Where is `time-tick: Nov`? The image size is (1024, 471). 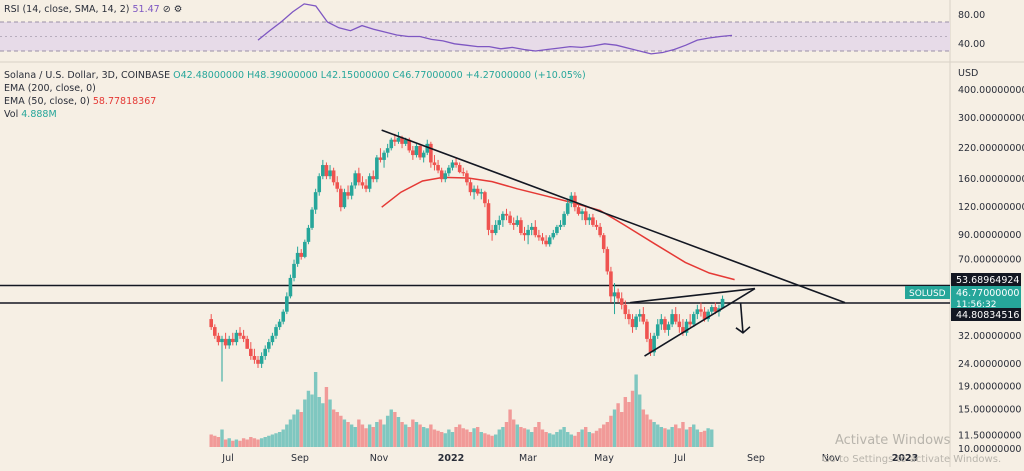
time-tick: Nov is located at coordinates (379, 458).